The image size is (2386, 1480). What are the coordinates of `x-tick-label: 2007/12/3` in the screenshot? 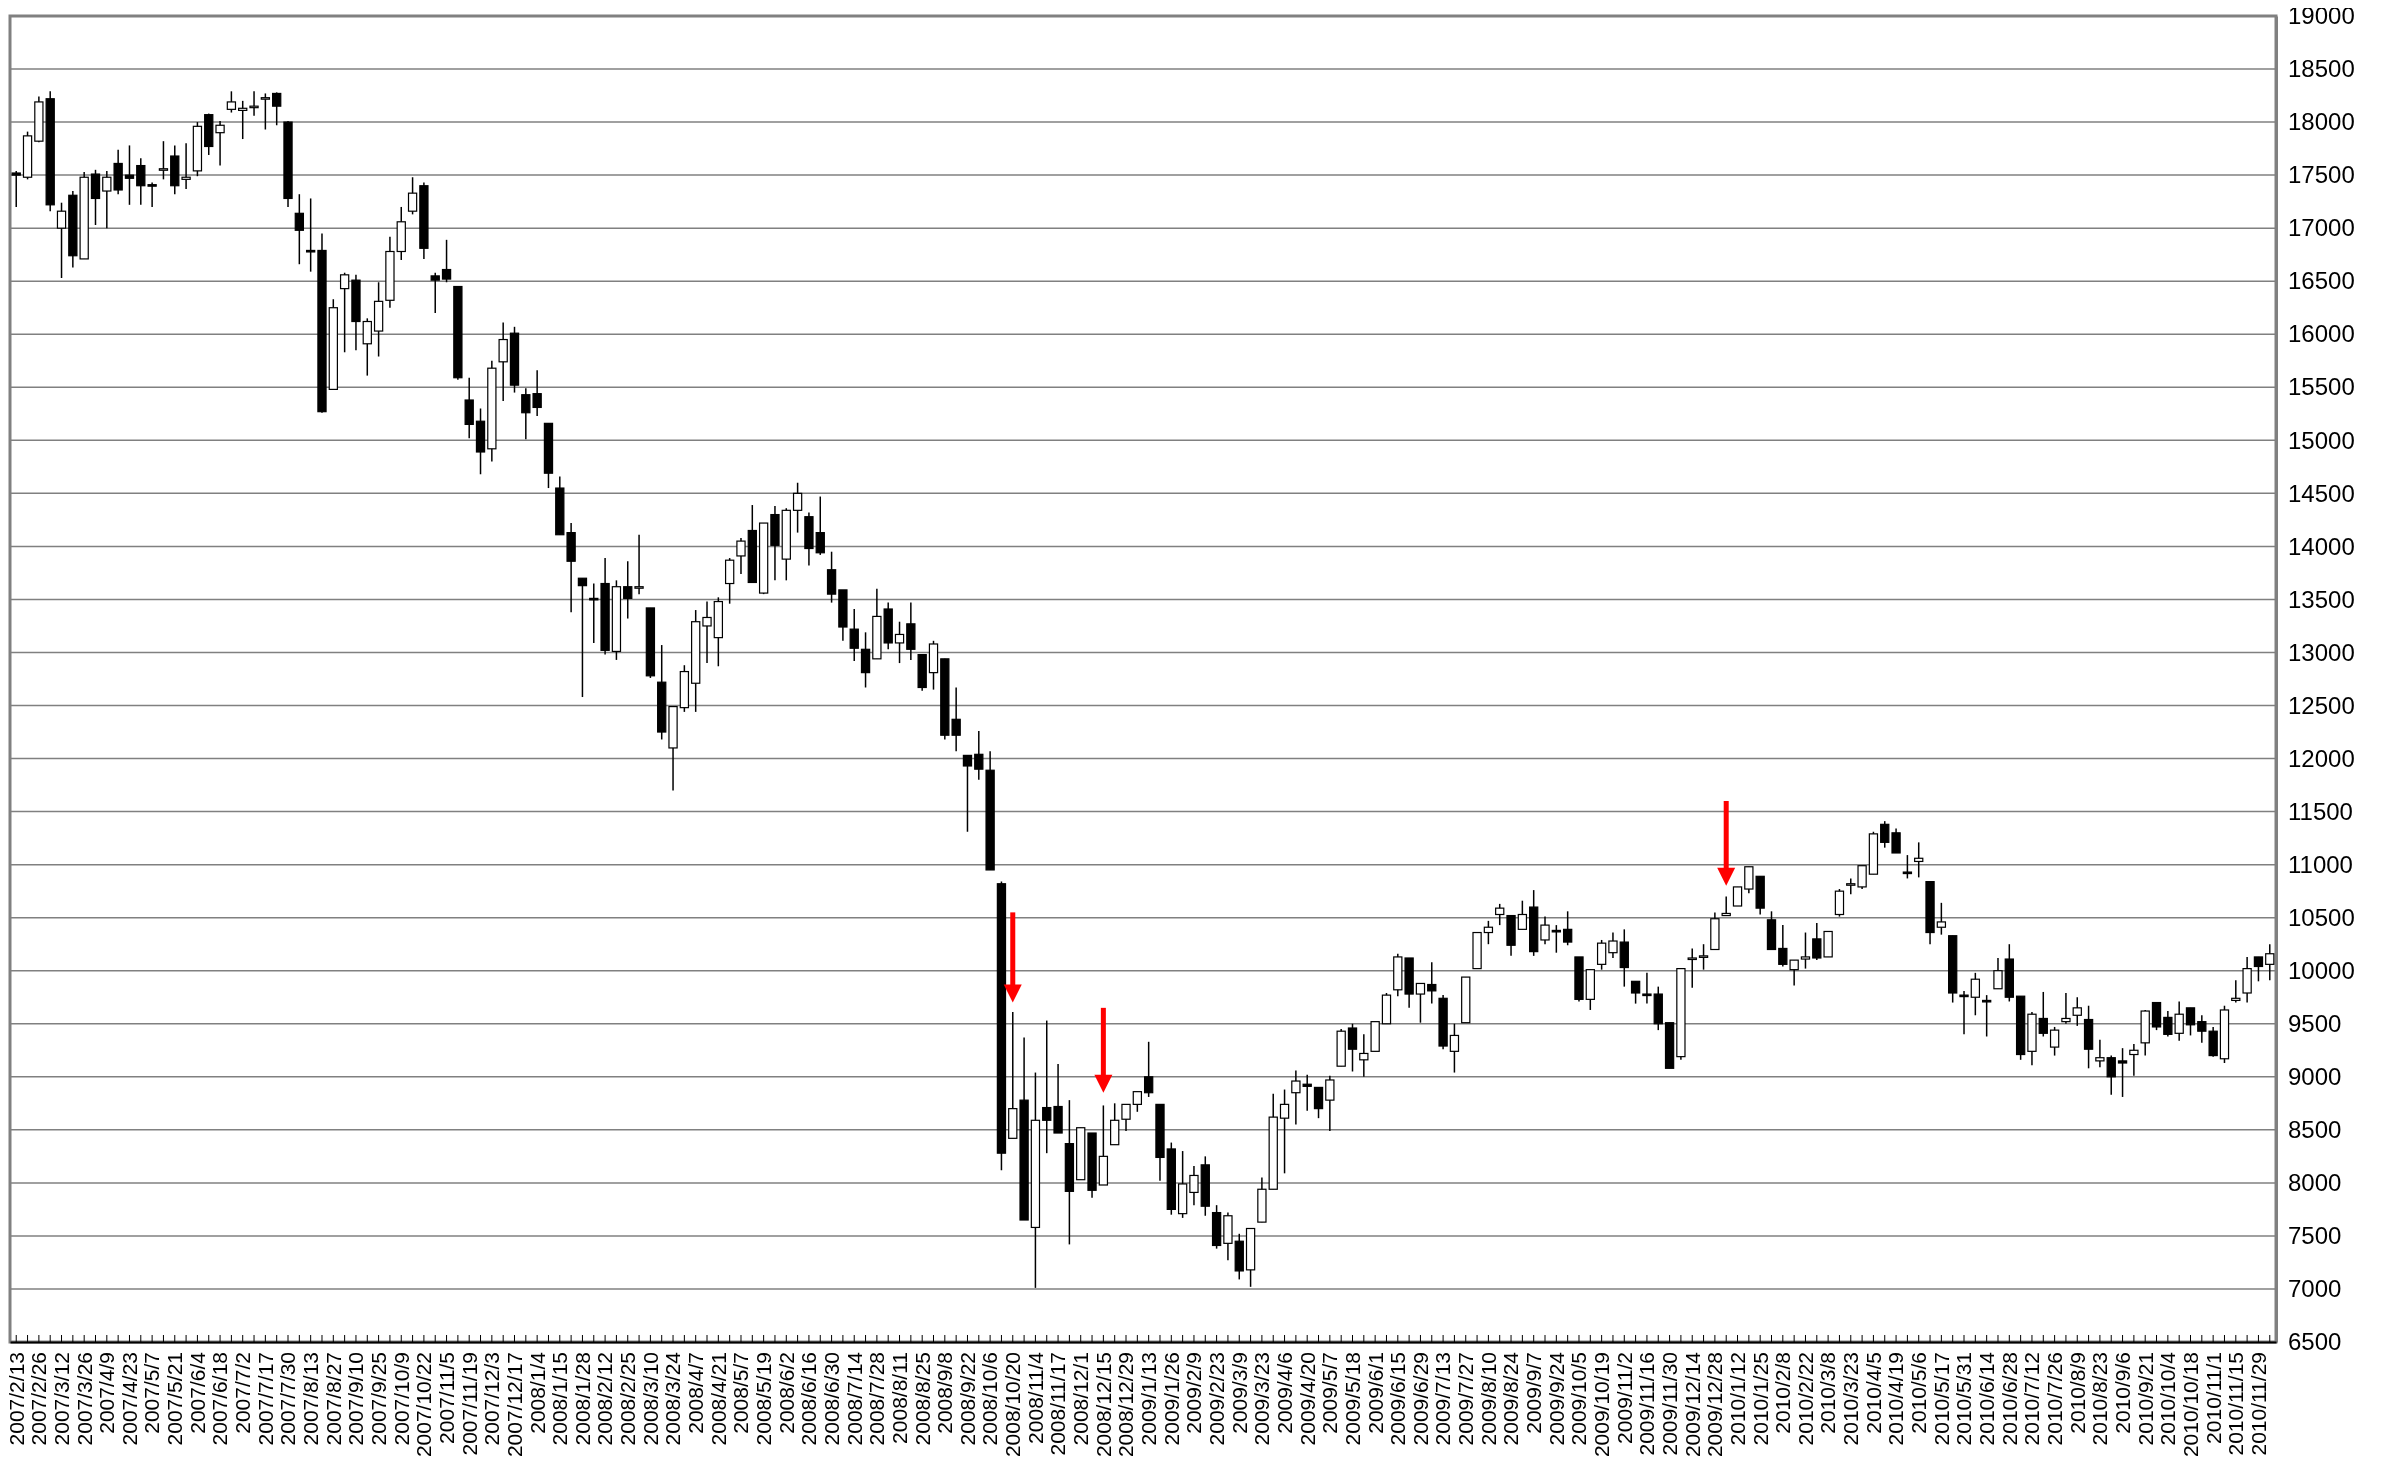 It's located at (492, 1399).